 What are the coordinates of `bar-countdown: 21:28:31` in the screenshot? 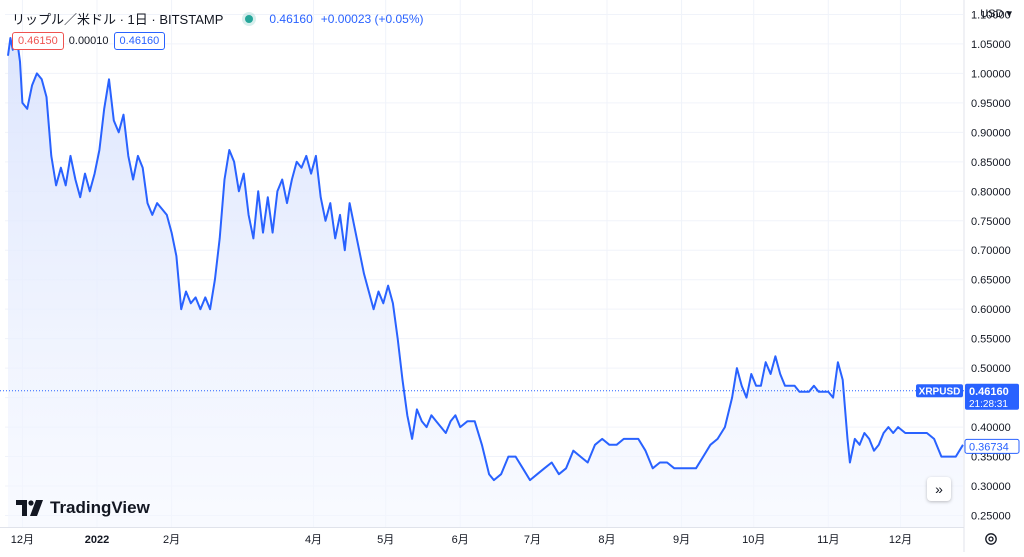 It's located at (988, 404).